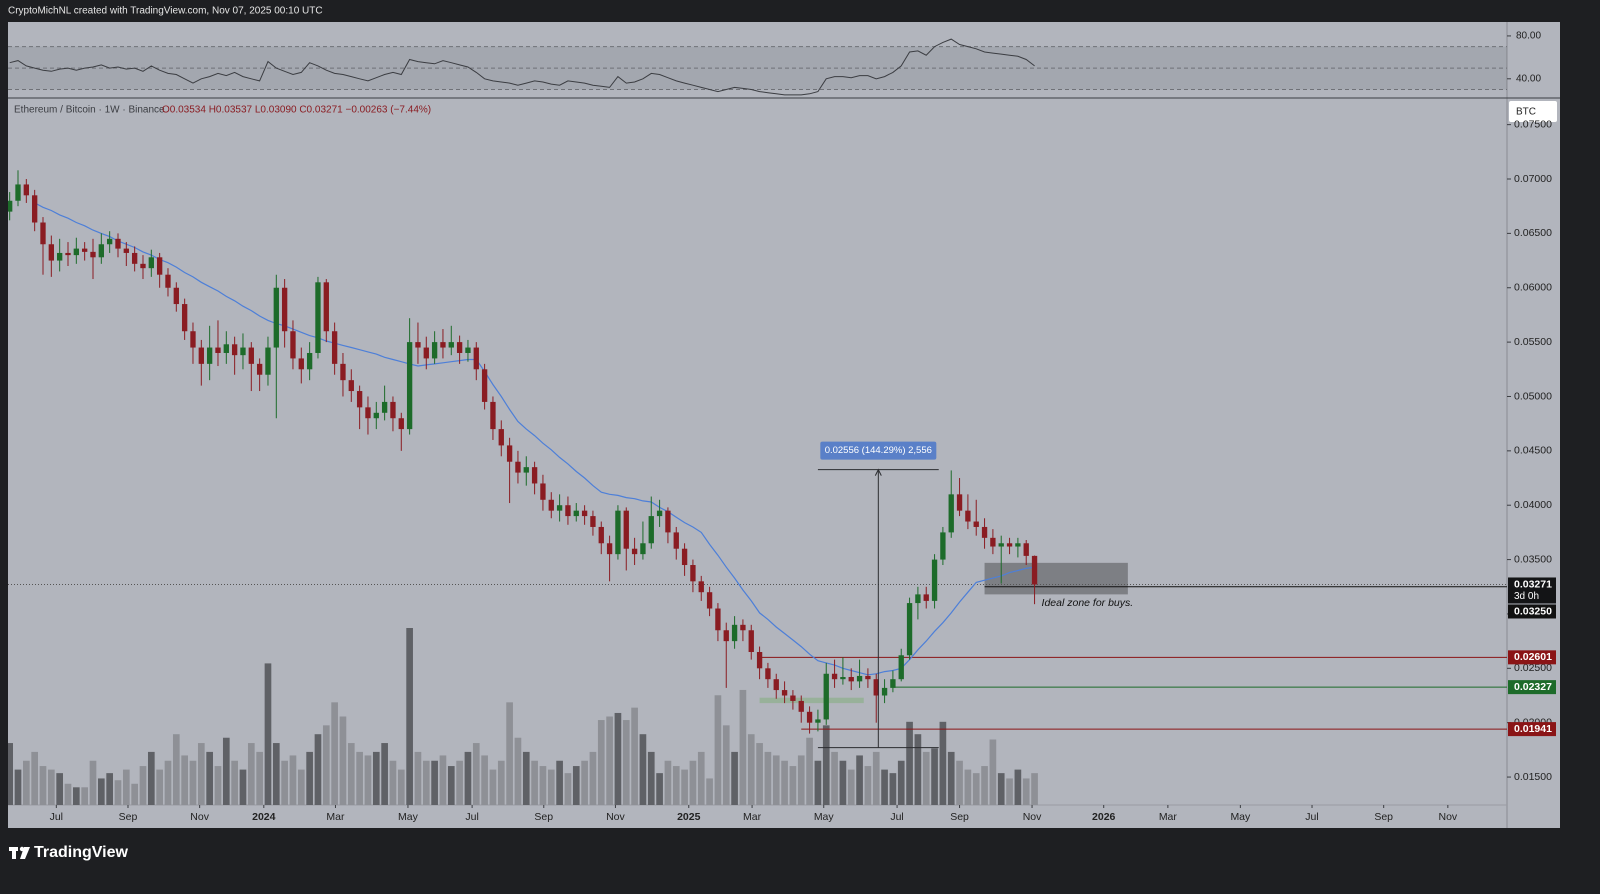 This screenshot has height=894, width=1600. What do you see at coordinates (1533, 111) in the screenshot?
I see `currency-button` at bounding box center [1533, 111].